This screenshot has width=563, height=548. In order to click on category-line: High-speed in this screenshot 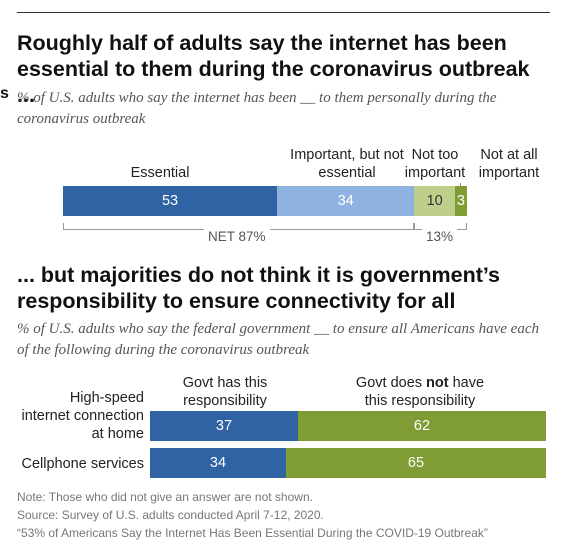, I will do `click(106, 398)`.